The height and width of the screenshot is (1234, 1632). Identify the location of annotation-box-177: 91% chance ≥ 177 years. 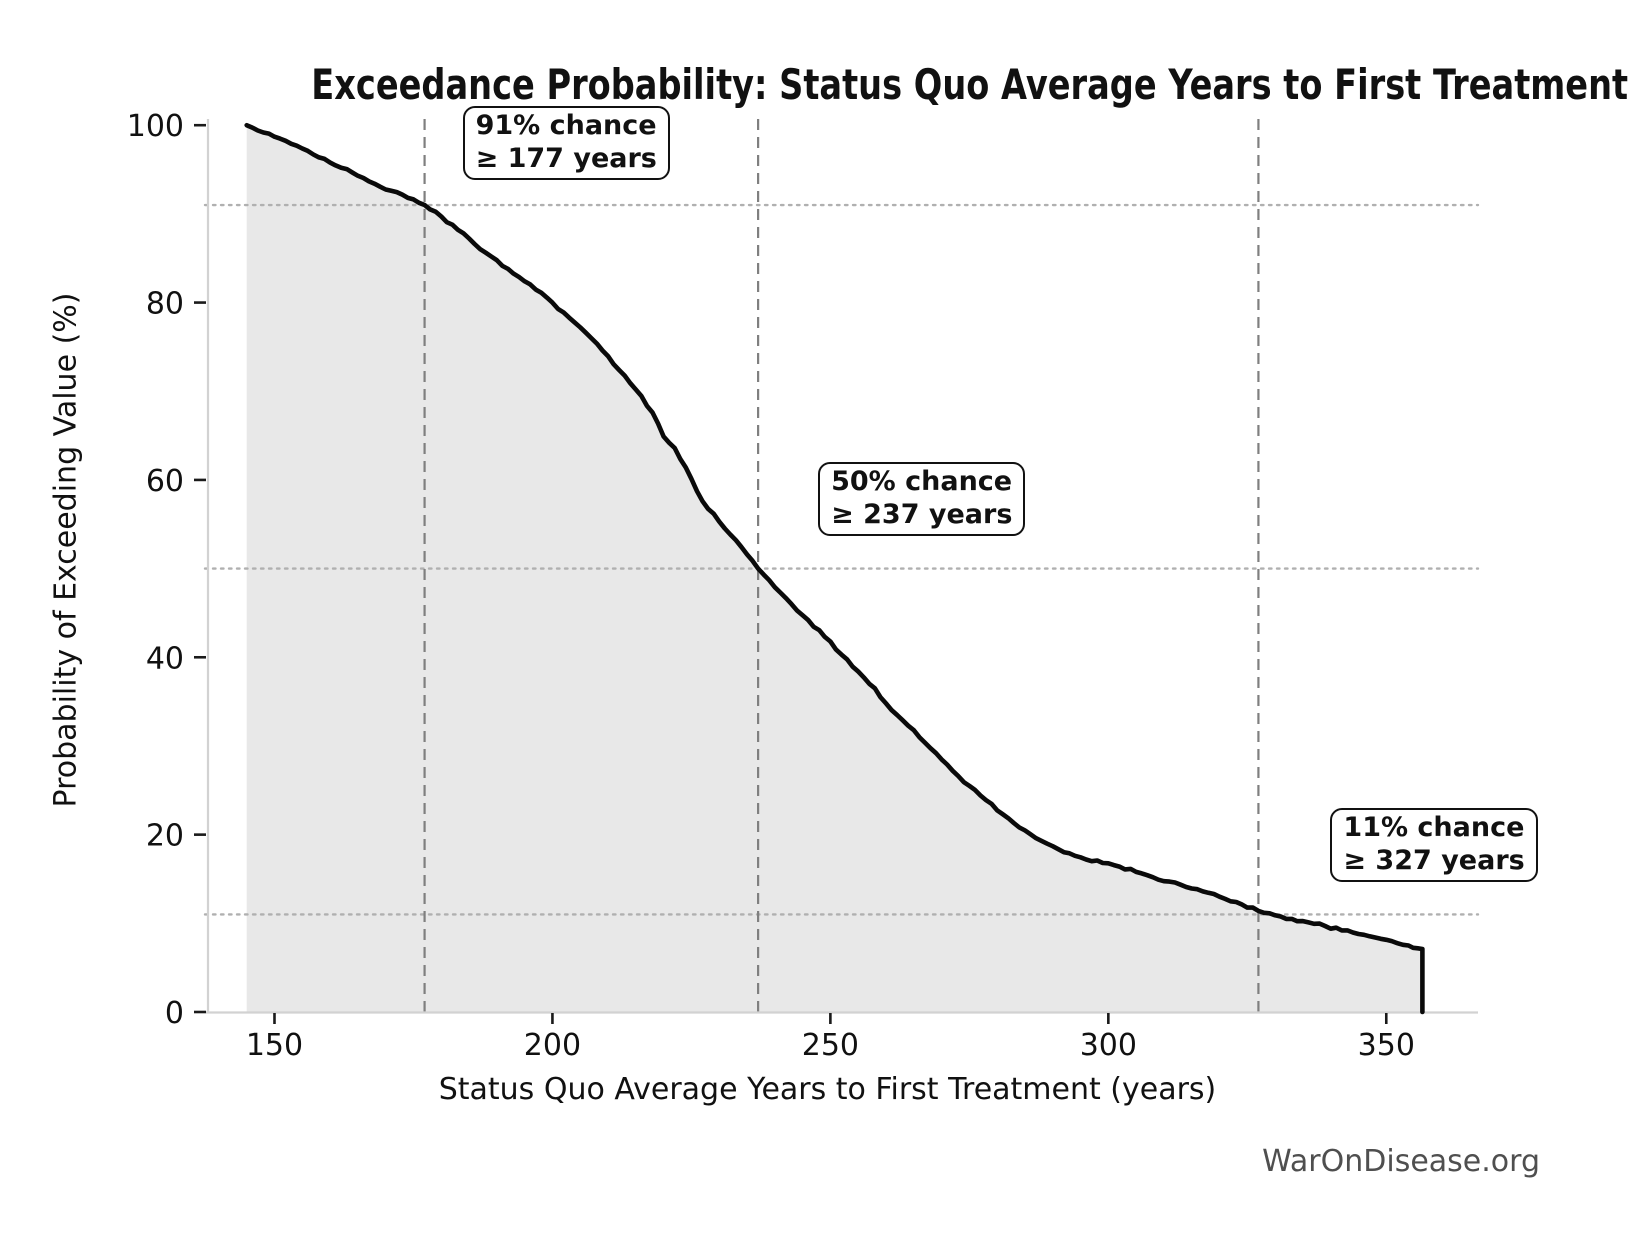
(566, 143).